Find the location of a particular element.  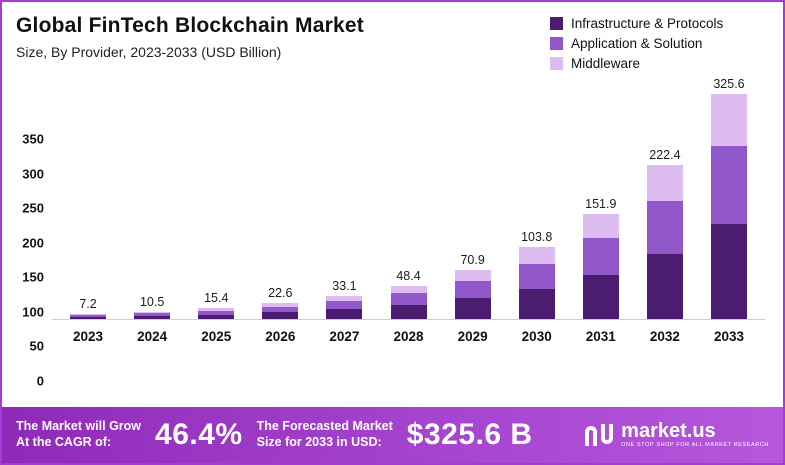

bar-column: 22.6 is located at coordinates (280, 302).